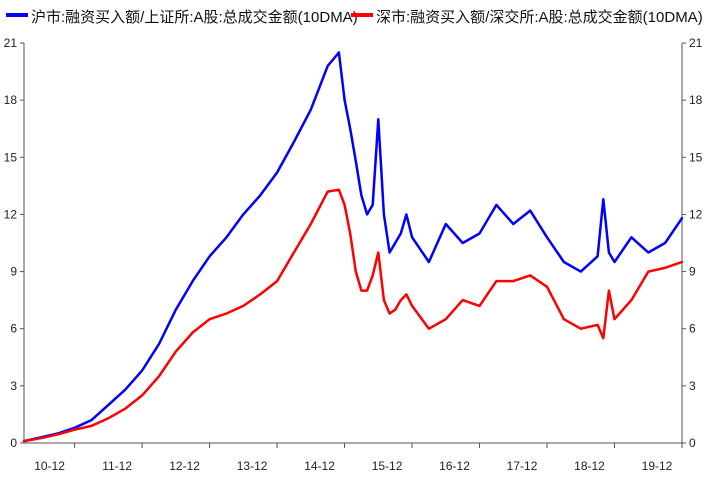  What do you see at coordinates (696, 100) in the screenshot?
I see `y-tick-label-right: 18` at bounding box center [696, 100].